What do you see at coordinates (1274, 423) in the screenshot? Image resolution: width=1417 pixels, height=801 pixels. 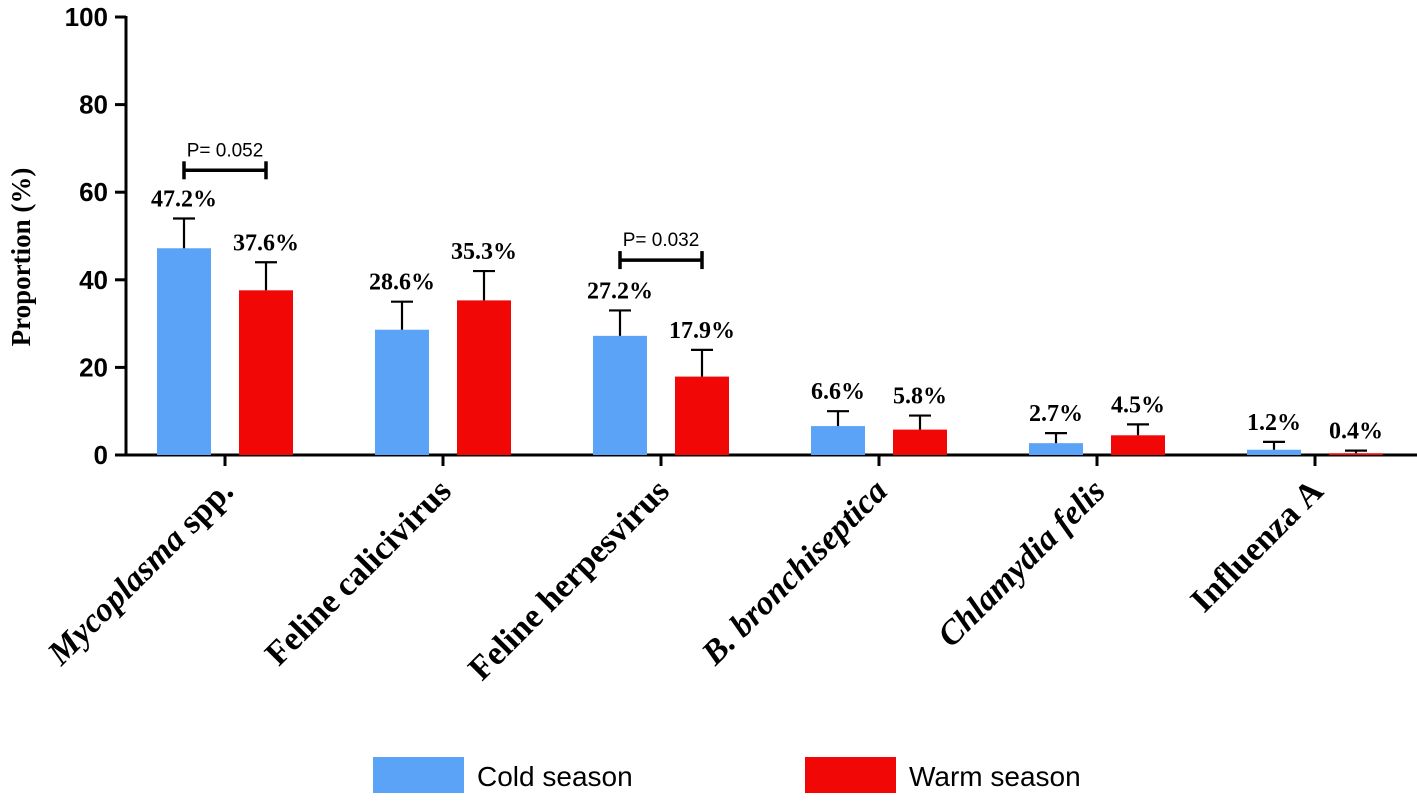 I see `data-label: 1.2%` at bounding box center [1274, 423].